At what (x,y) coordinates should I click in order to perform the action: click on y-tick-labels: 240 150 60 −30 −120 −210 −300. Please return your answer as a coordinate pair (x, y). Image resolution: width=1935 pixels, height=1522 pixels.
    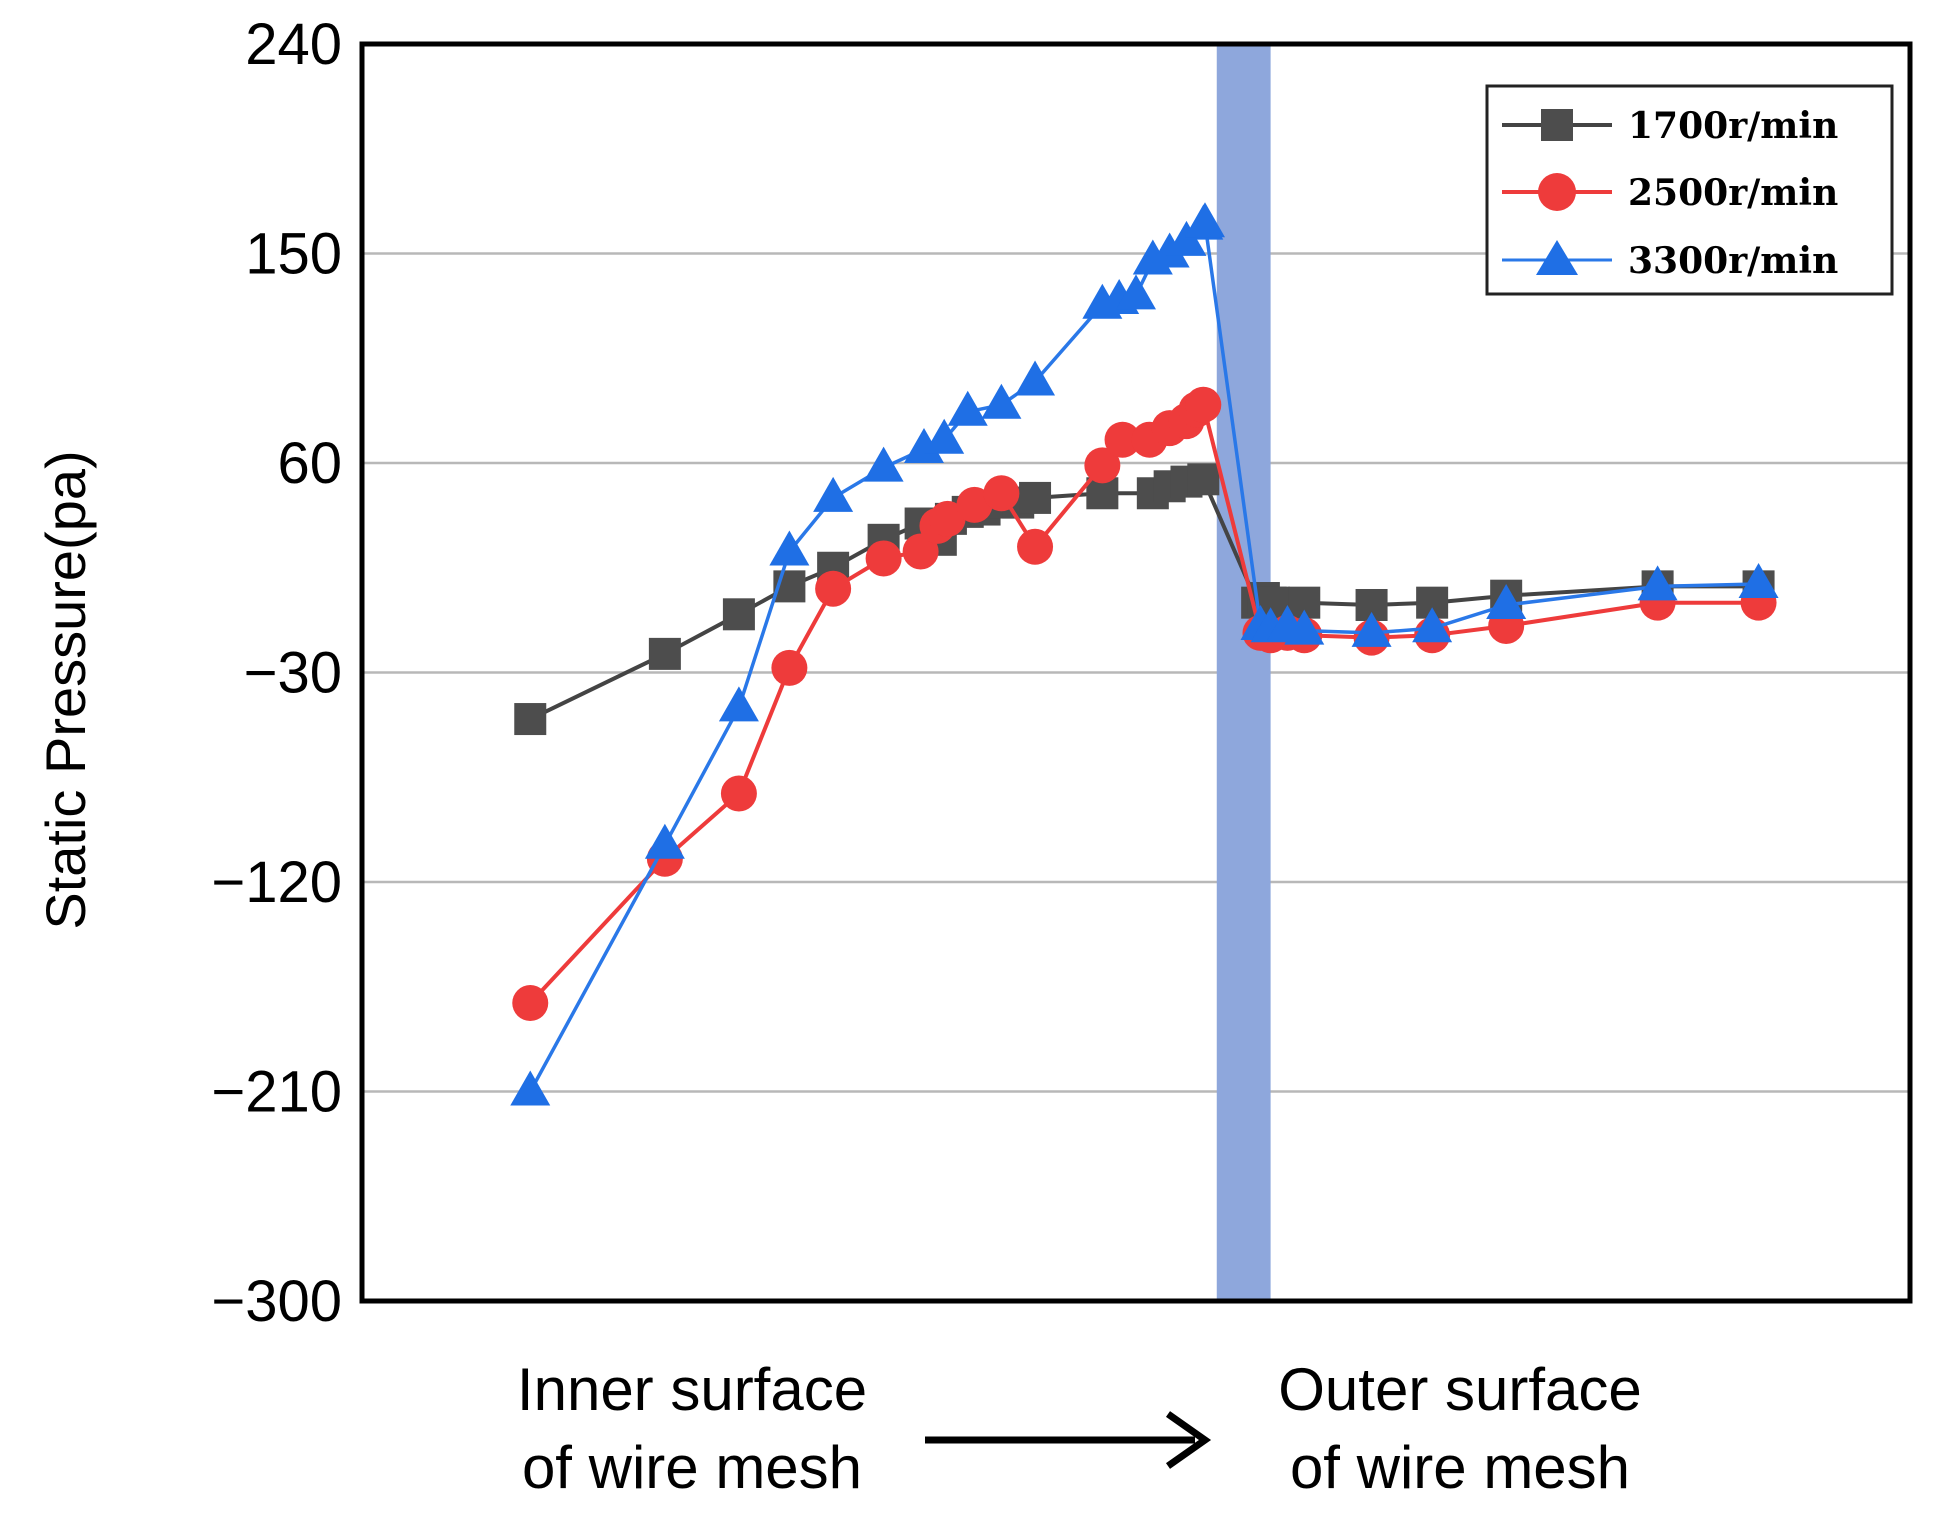
    Looking at the image, I should click on (276, 673).